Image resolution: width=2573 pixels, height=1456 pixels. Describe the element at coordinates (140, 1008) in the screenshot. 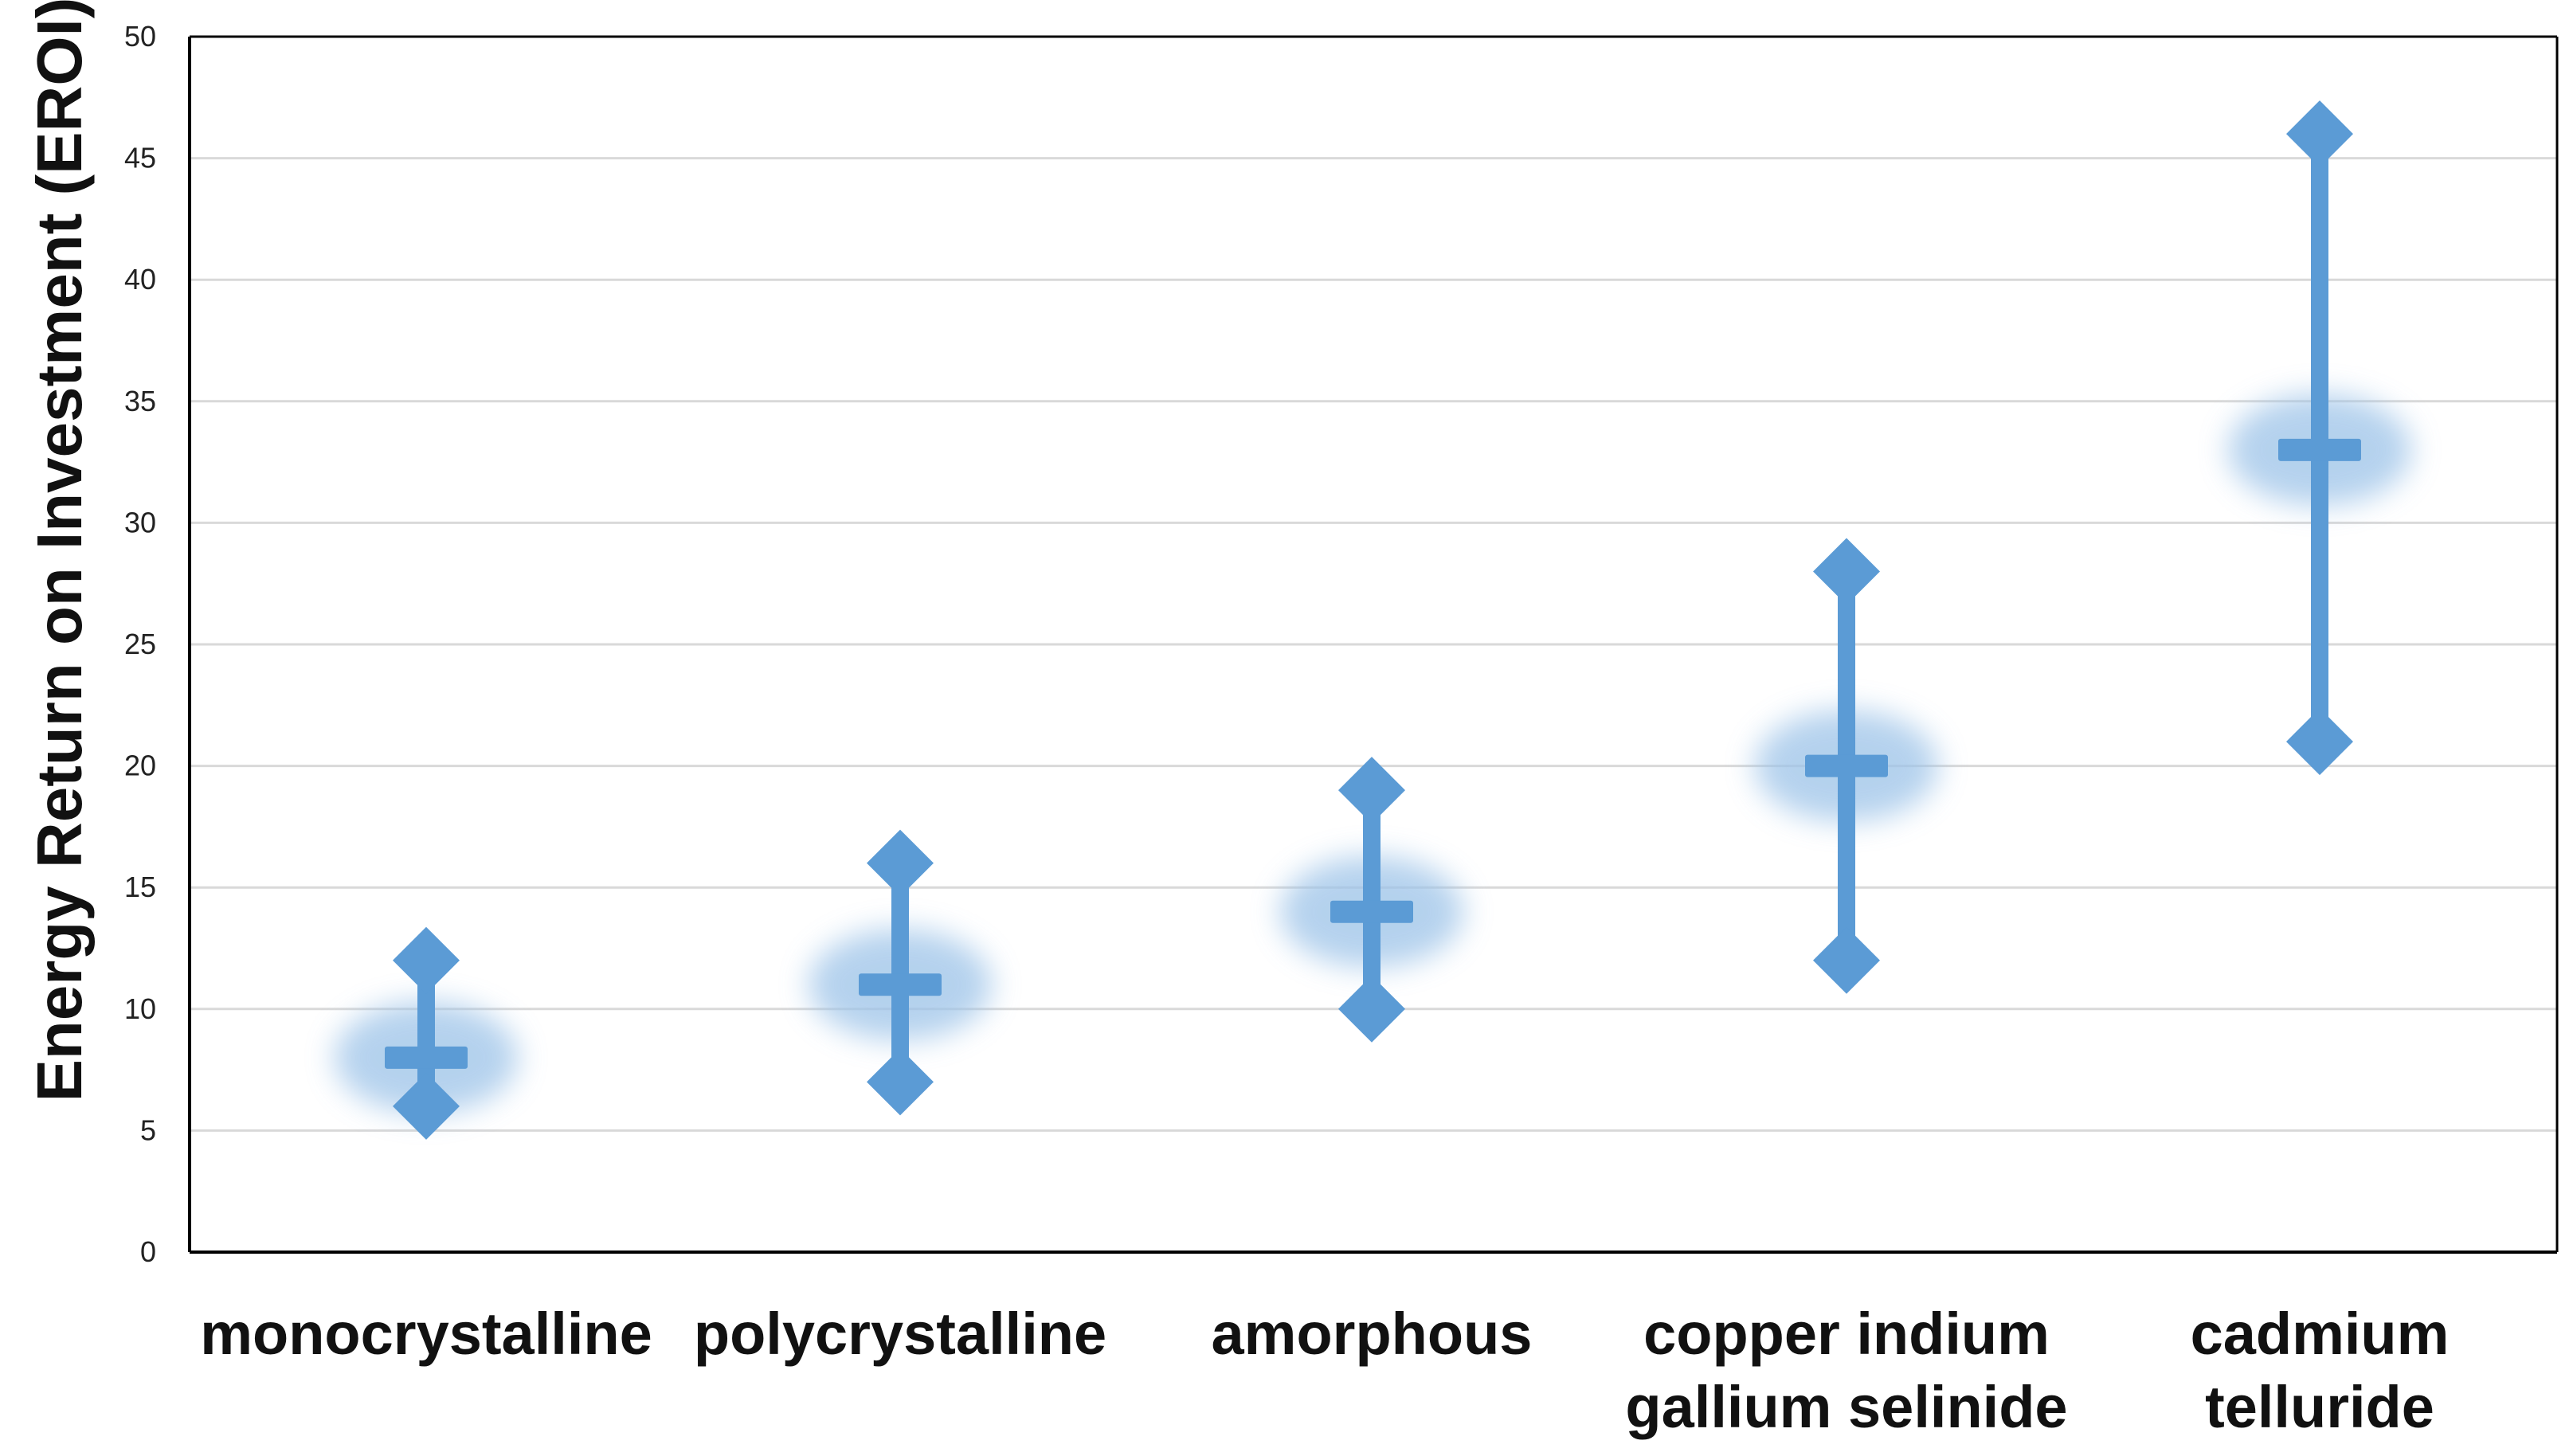

I see `y-tick-label: 10` at that location.